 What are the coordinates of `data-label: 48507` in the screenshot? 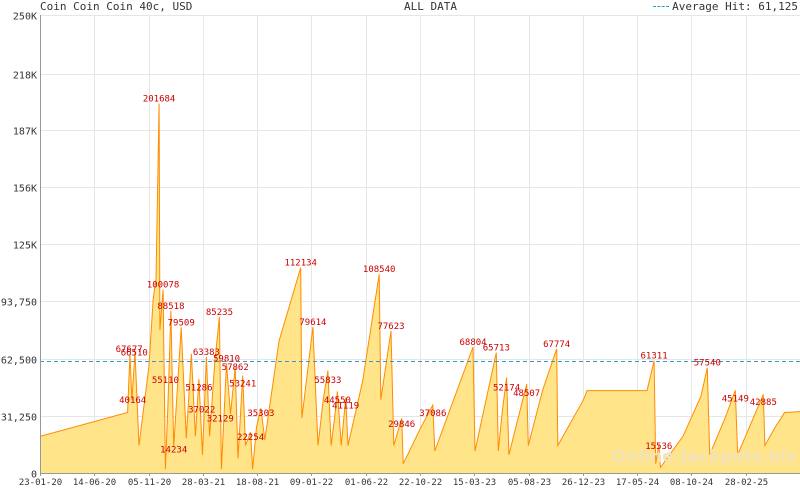 It's located at (526, 394).